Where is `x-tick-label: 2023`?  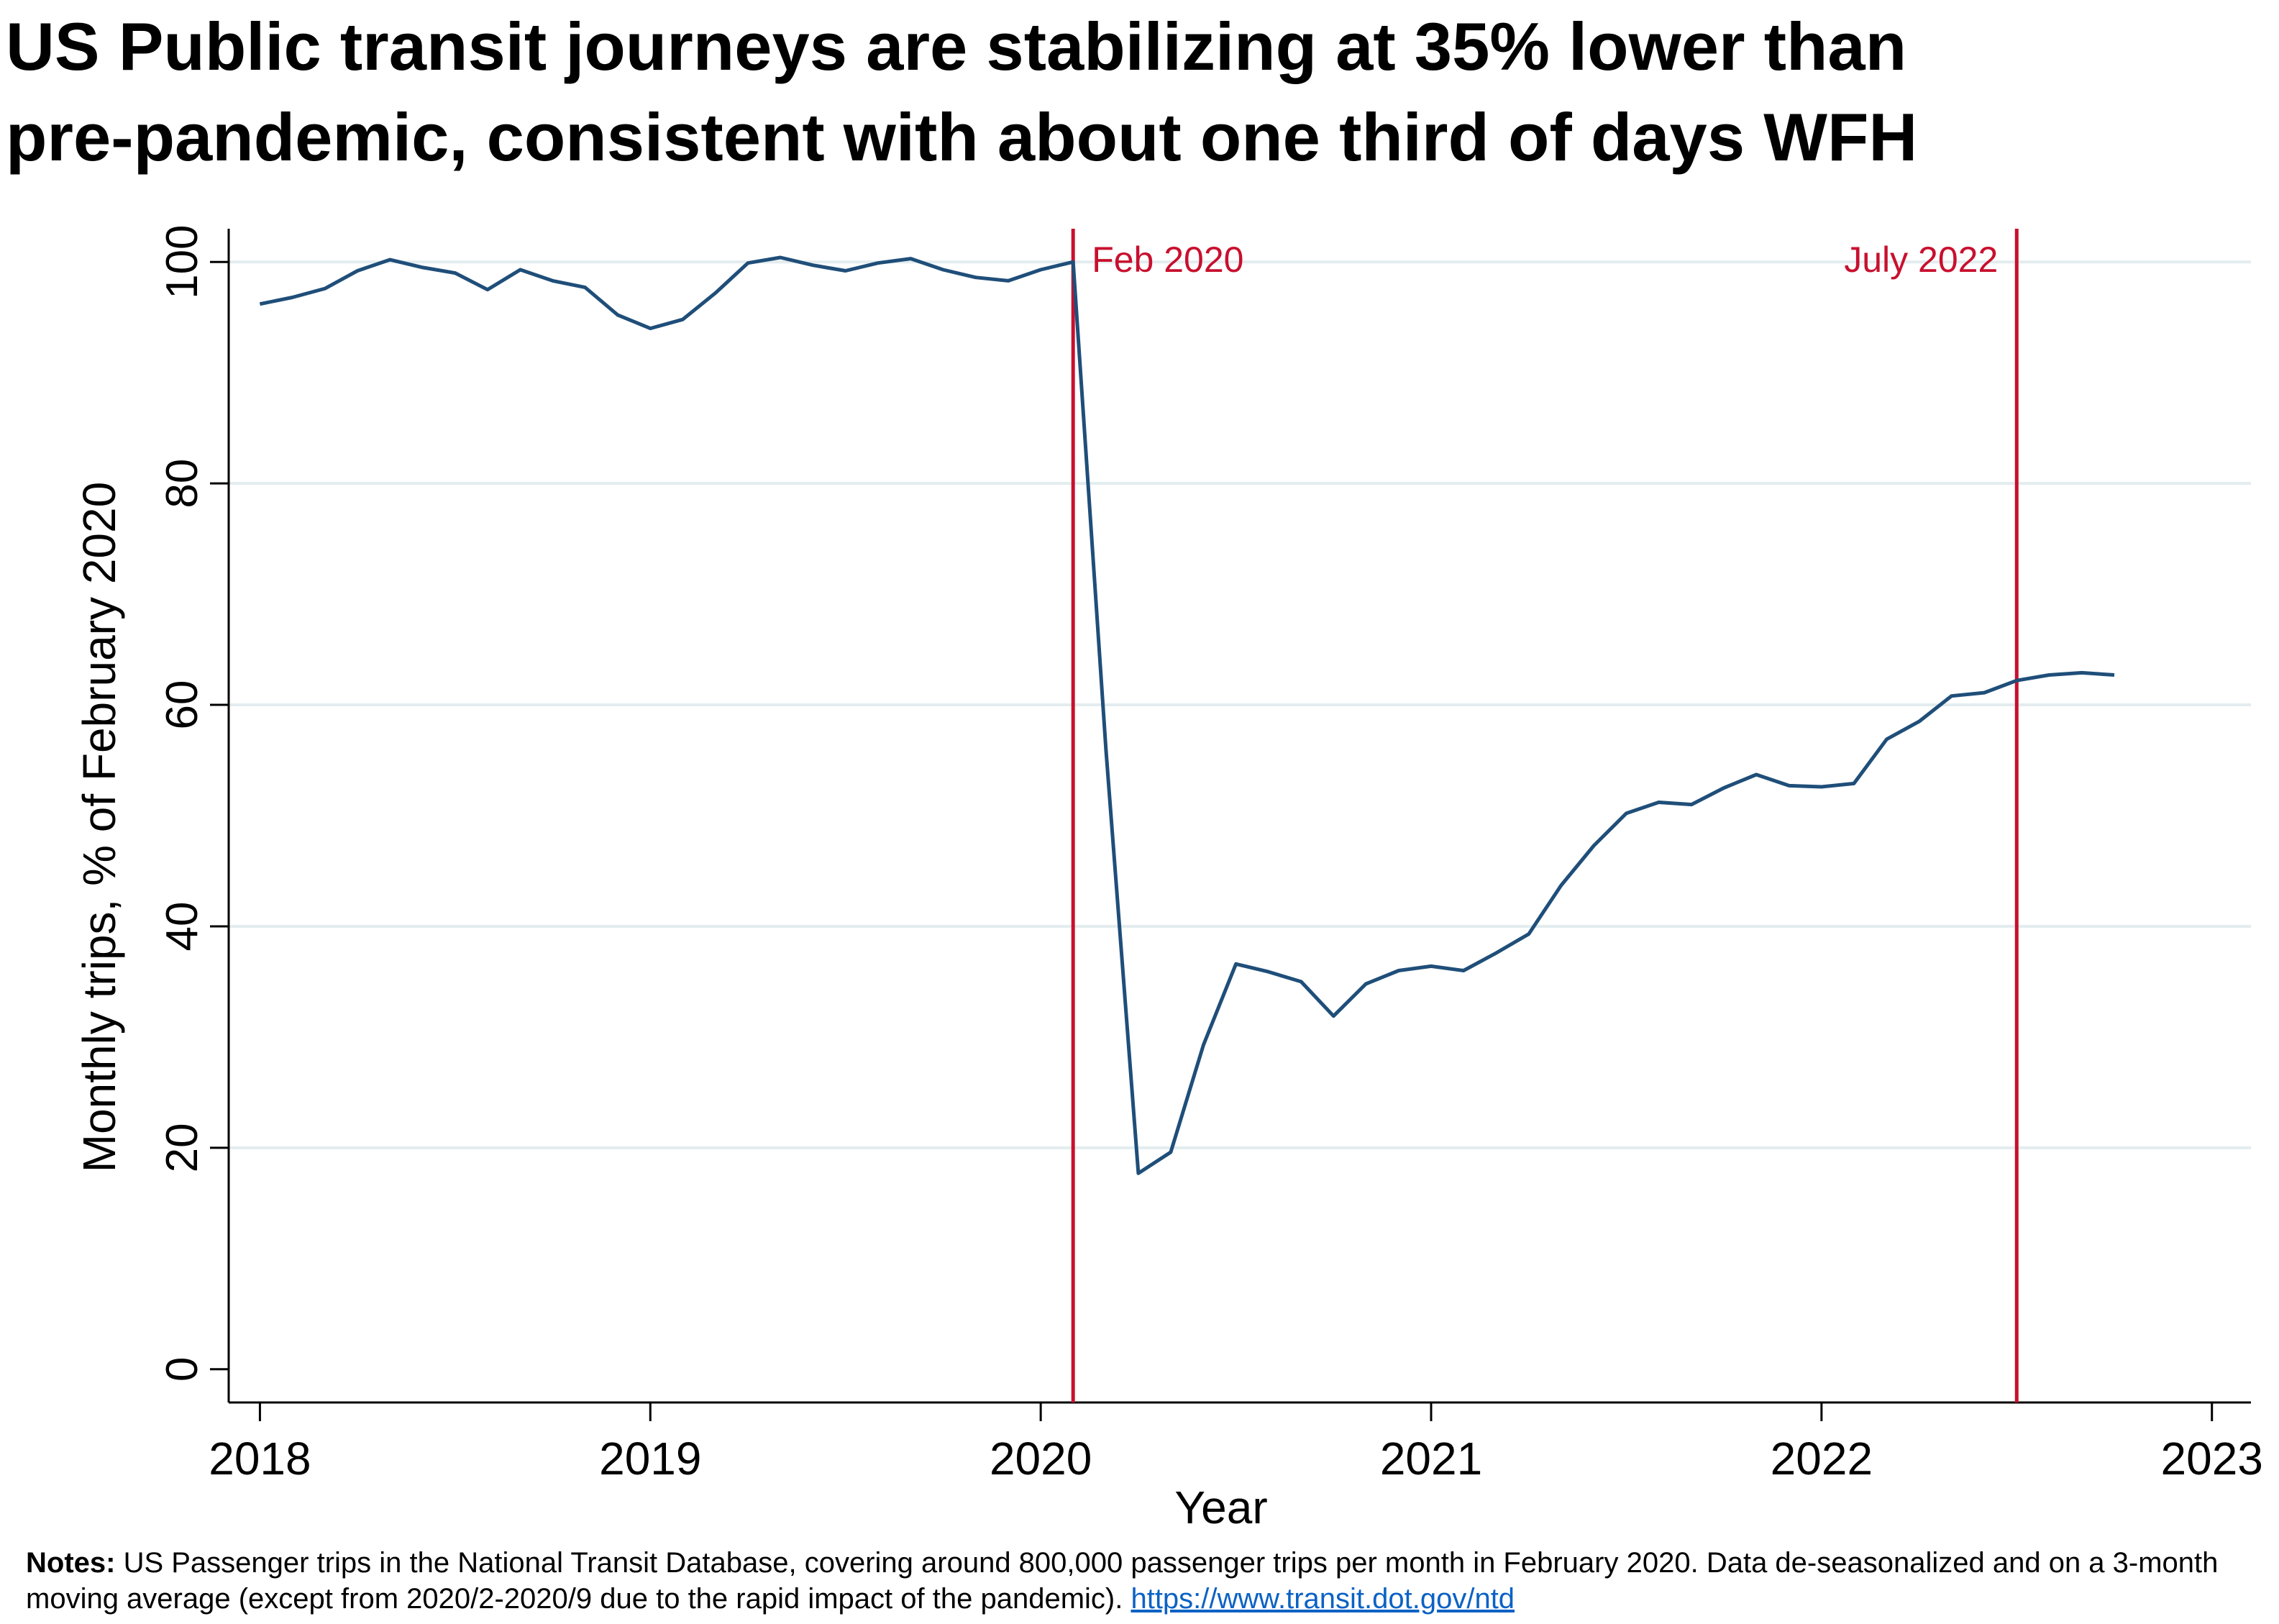
x-tick-label: 2023 is located at coordinates (2212, 1459).